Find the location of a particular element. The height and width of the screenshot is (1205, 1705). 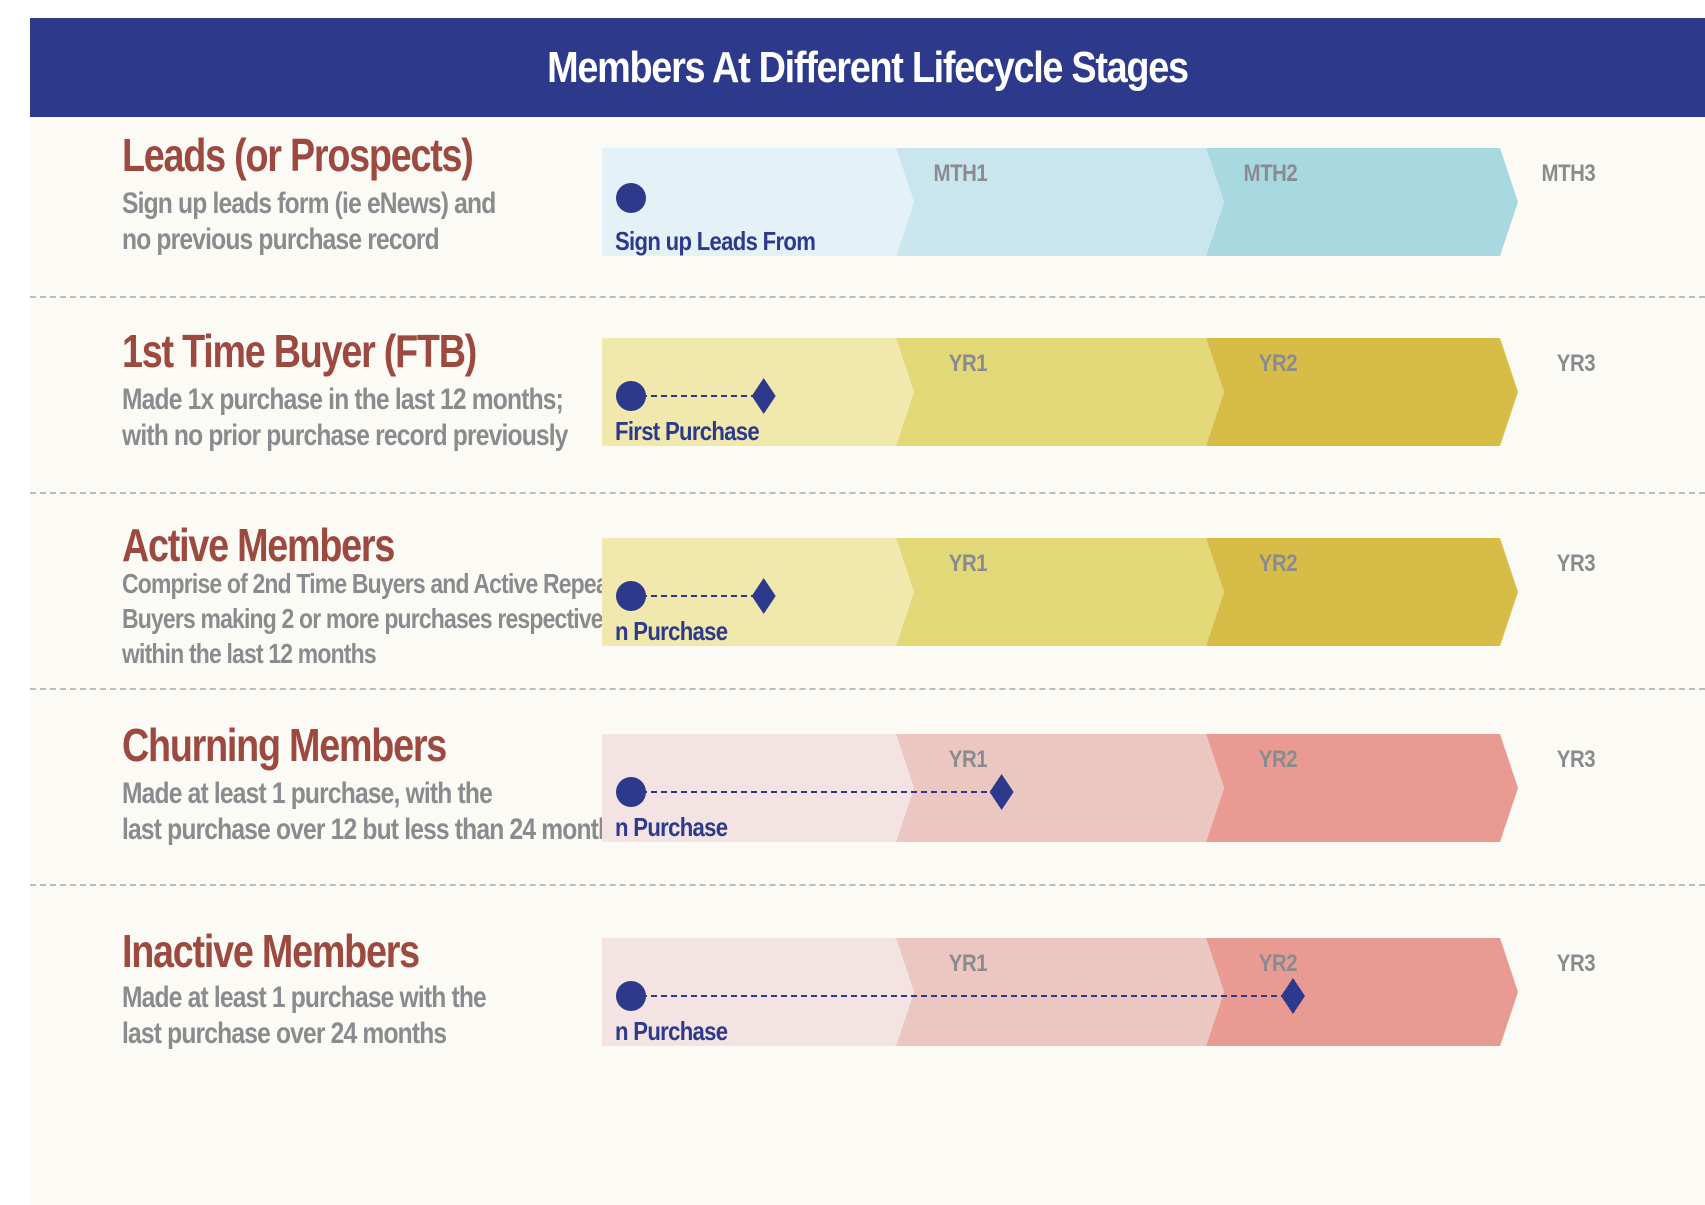

stage-timeline: Current TimeYR1YR2YR3First Purchase is located at coordinates (1107, 397).